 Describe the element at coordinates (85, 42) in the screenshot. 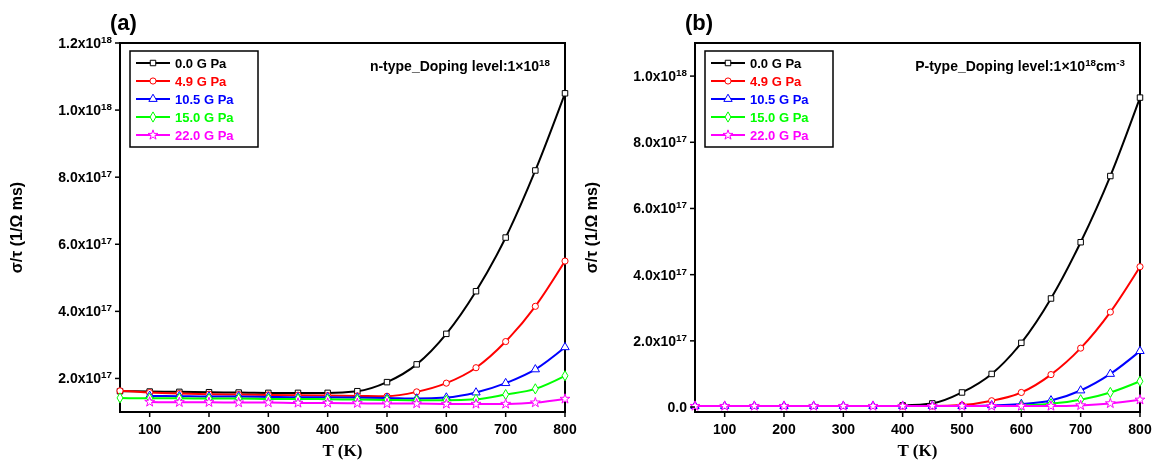

I see `y-tick-label: 1.2x10$^{18}$` at that location.